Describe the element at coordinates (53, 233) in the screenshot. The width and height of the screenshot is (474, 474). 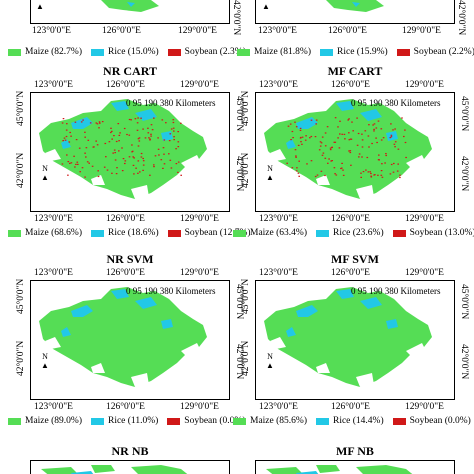
I see `legend-label-maize: Maize (68.6%)` at that location.